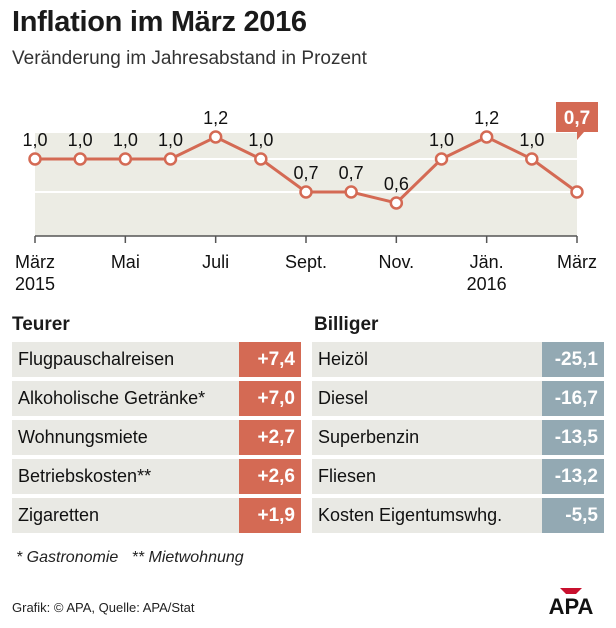  What do you see at coordinates (396, 262) in the screenshot?
I see `x-tick-label: Nov.` at bounding box center [396, 262].